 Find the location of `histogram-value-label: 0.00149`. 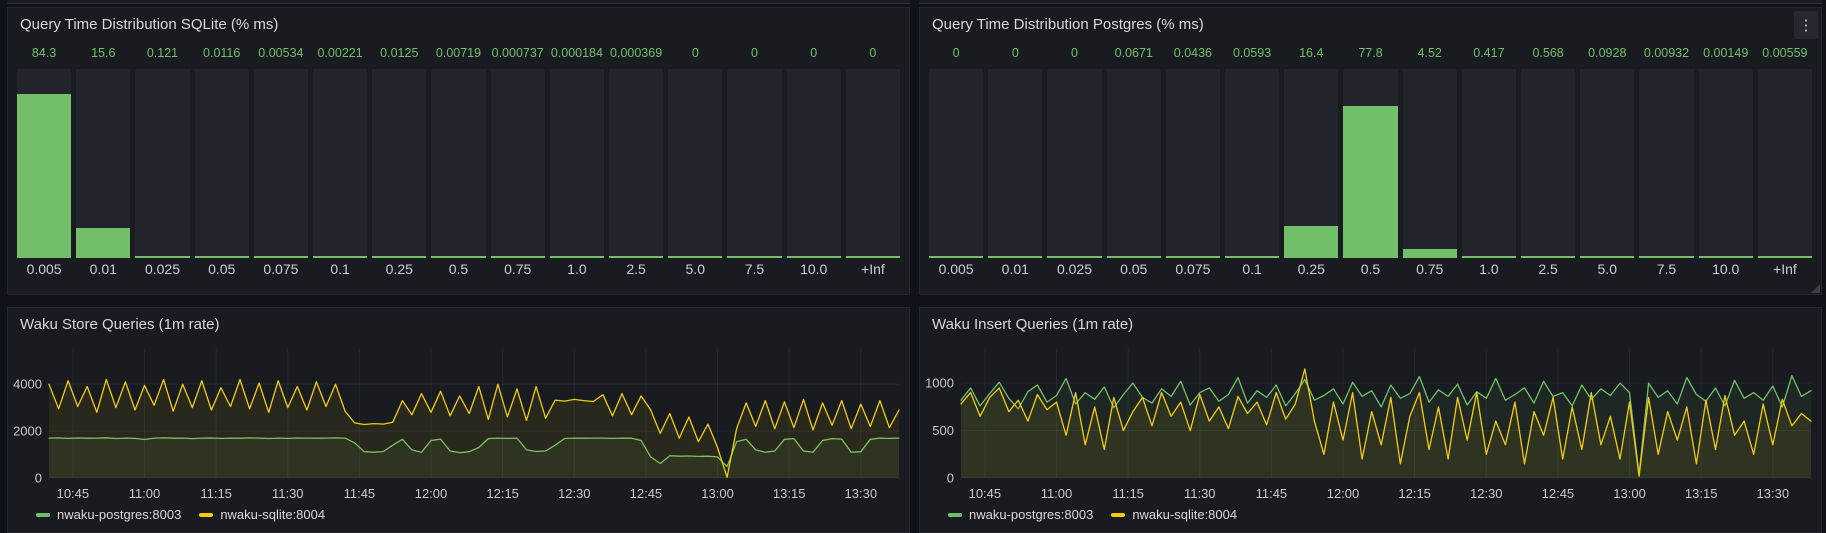

histogram-value-label: 0.00149 is located at coordinates (1726, 53).